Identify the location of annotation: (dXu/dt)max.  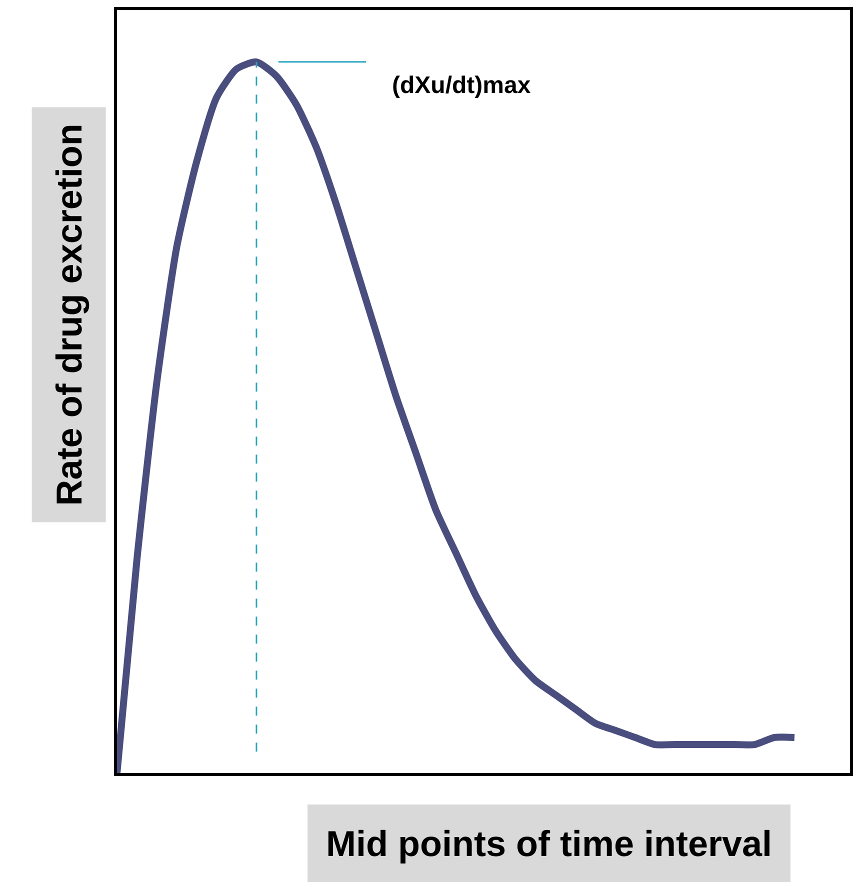
(462, 85).